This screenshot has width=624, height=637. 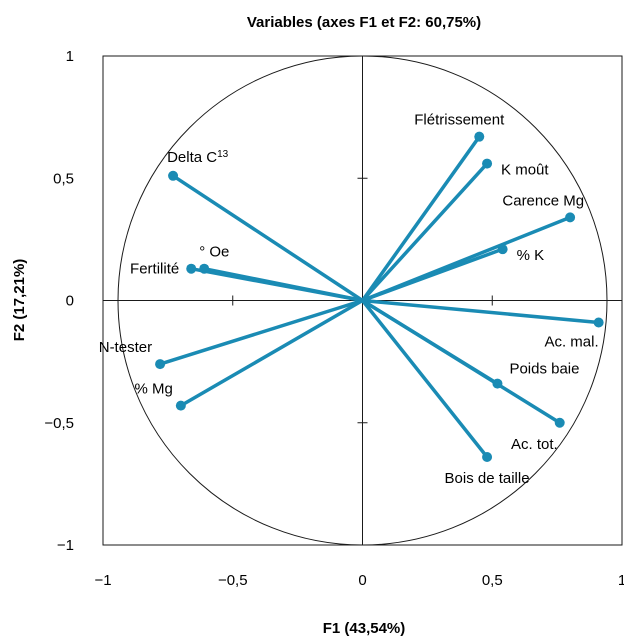 What do you see at coordinates (459, 120) in the screenshot?
I see `variable-label: Flétrissement` at bounding box center [459, 120].